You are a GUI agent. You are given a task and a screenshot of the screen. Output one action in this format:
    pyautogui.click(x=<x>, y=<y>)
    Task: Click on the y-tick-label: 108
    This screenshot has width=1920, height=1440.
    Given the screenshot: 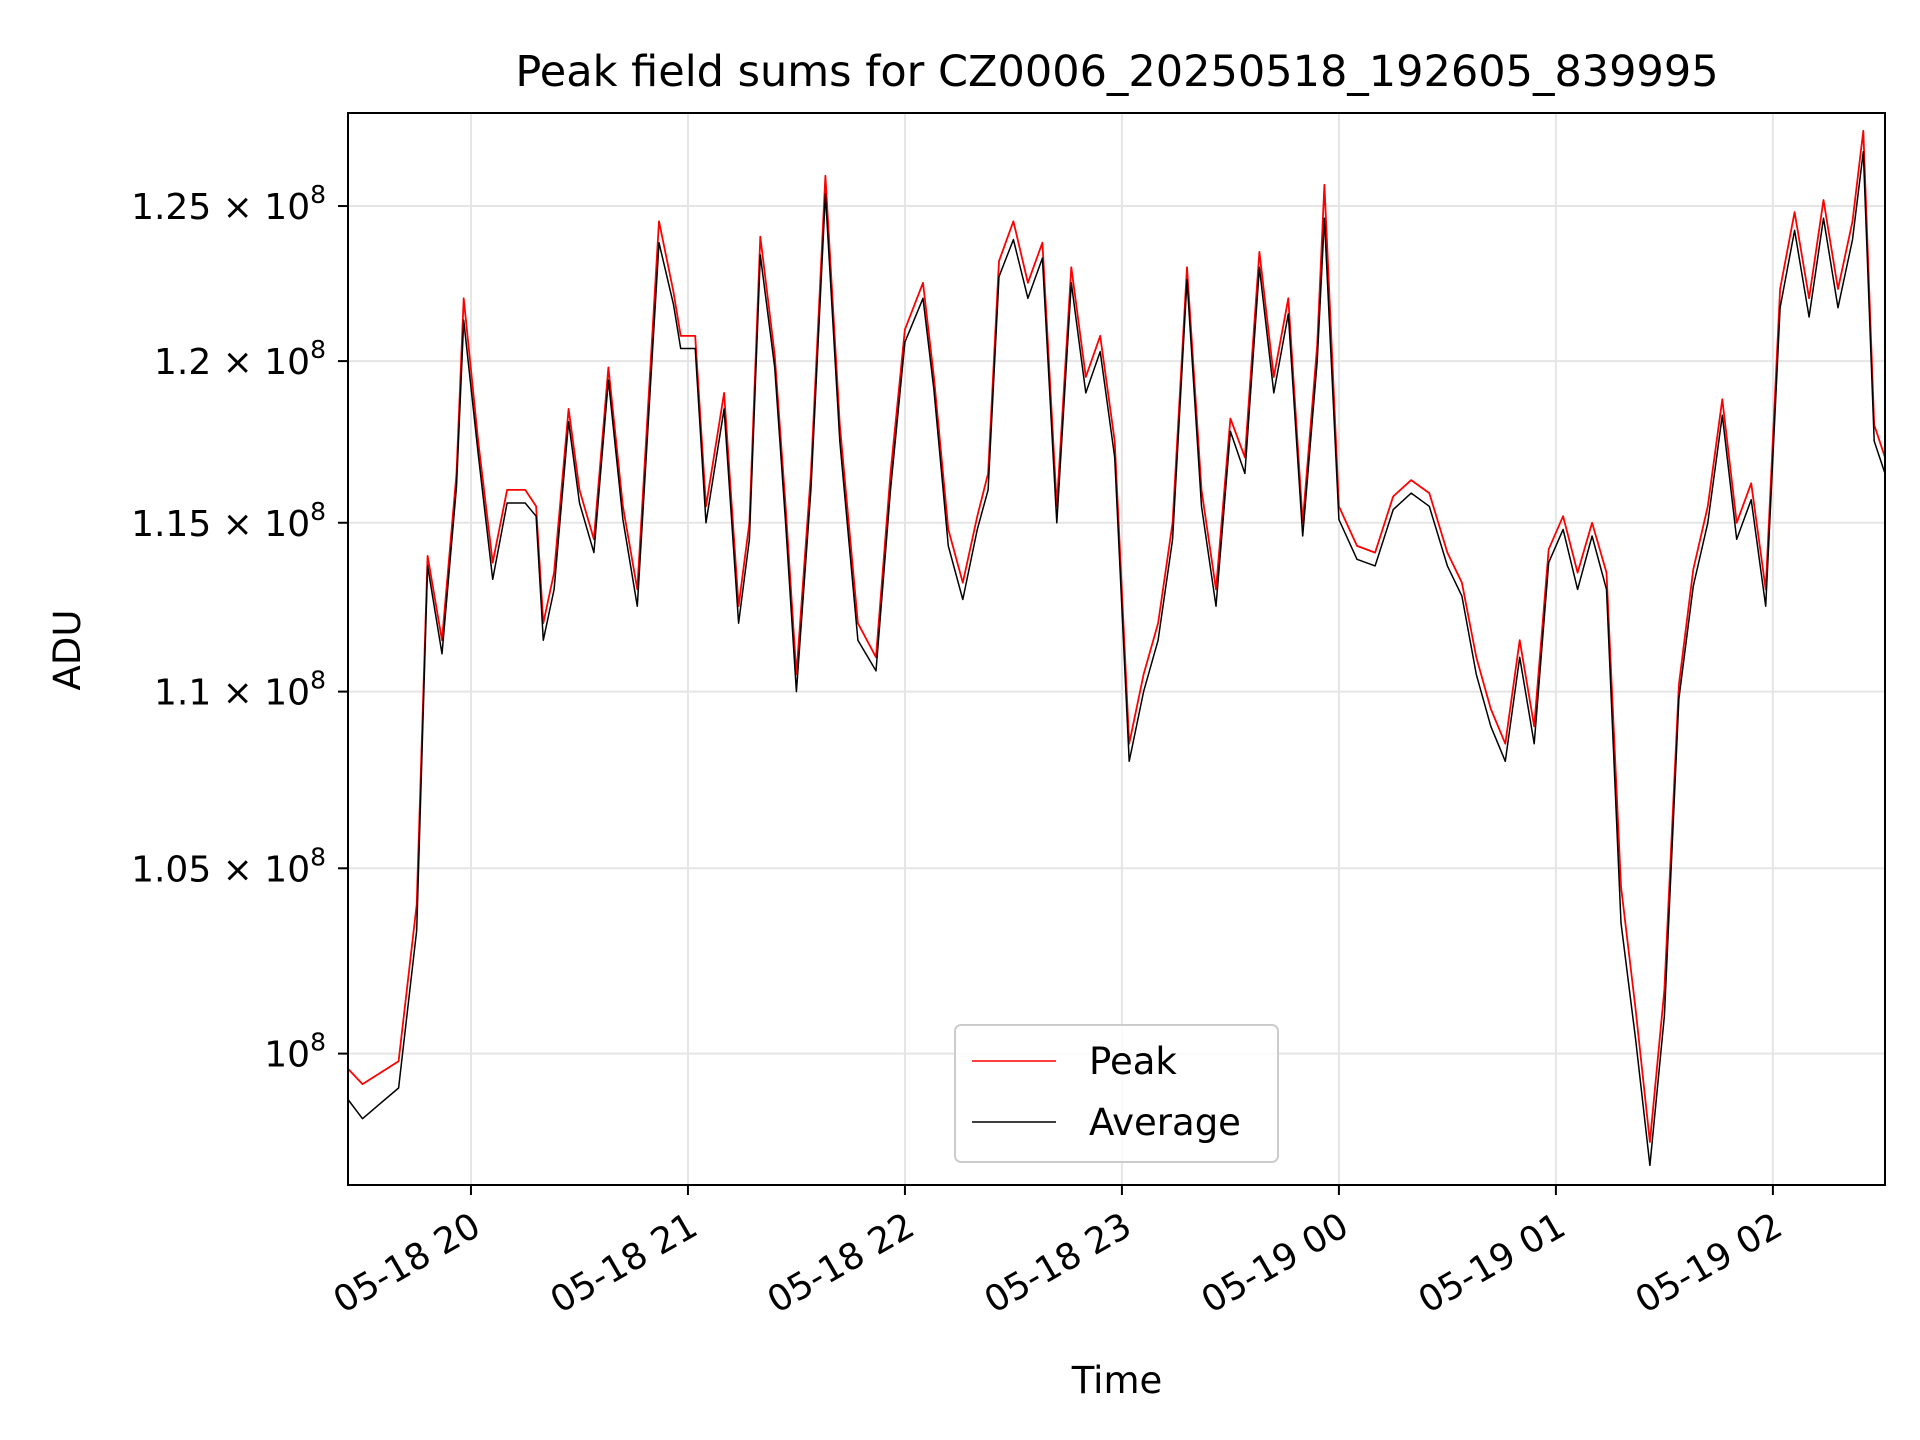 What is the action you would take?
    pyautogui.click(x=295, y=1052)
    